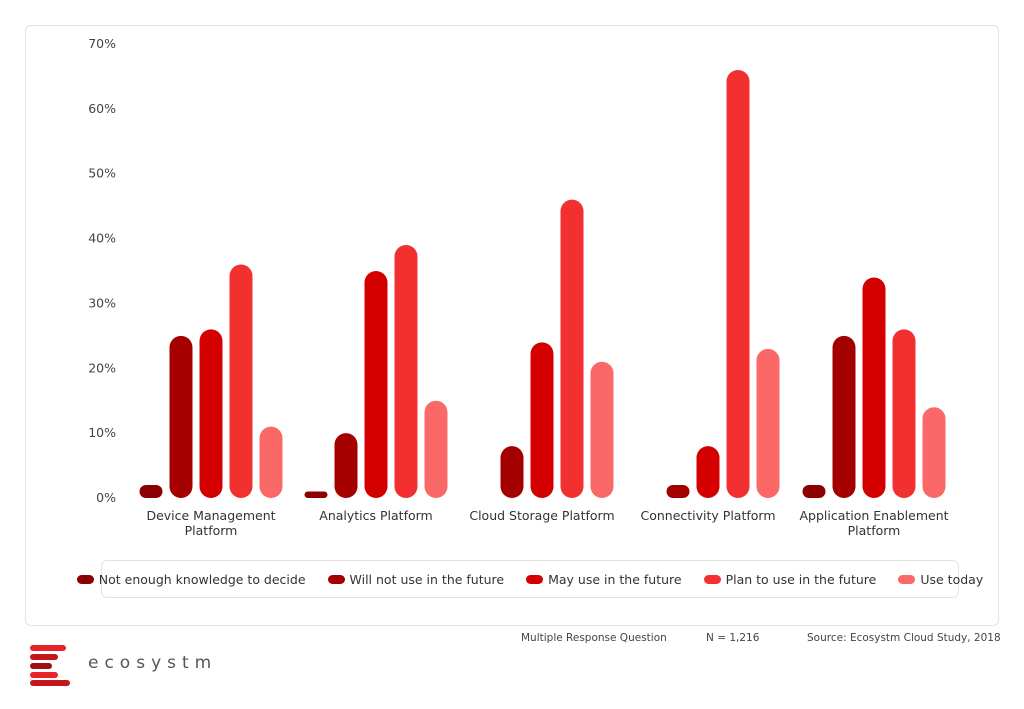 This screenshot has height=709, width=1024. What do you see at coordinates (102, 432) in the screenshot?
I see `y-tick-label: 10%` at bounding box center [102, 432].